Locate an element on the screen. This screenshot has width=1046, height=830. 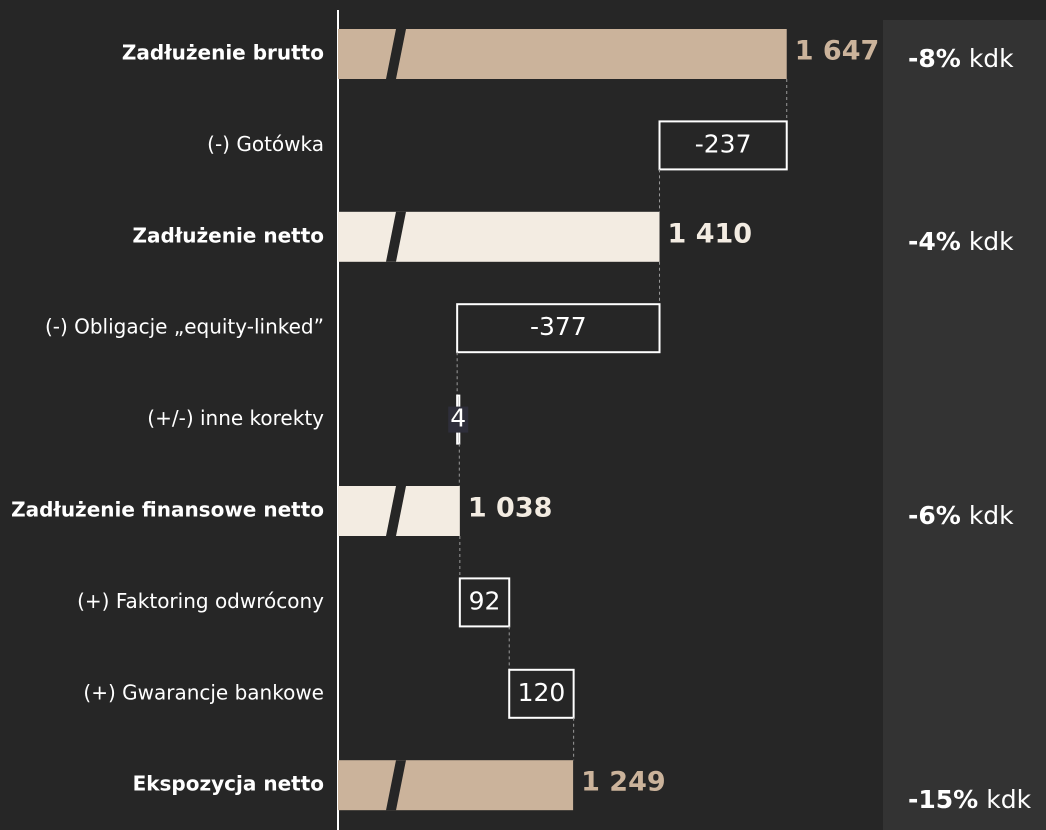
category-label: (+) Faktoring odwrócony is located at coordinates (200, 601).